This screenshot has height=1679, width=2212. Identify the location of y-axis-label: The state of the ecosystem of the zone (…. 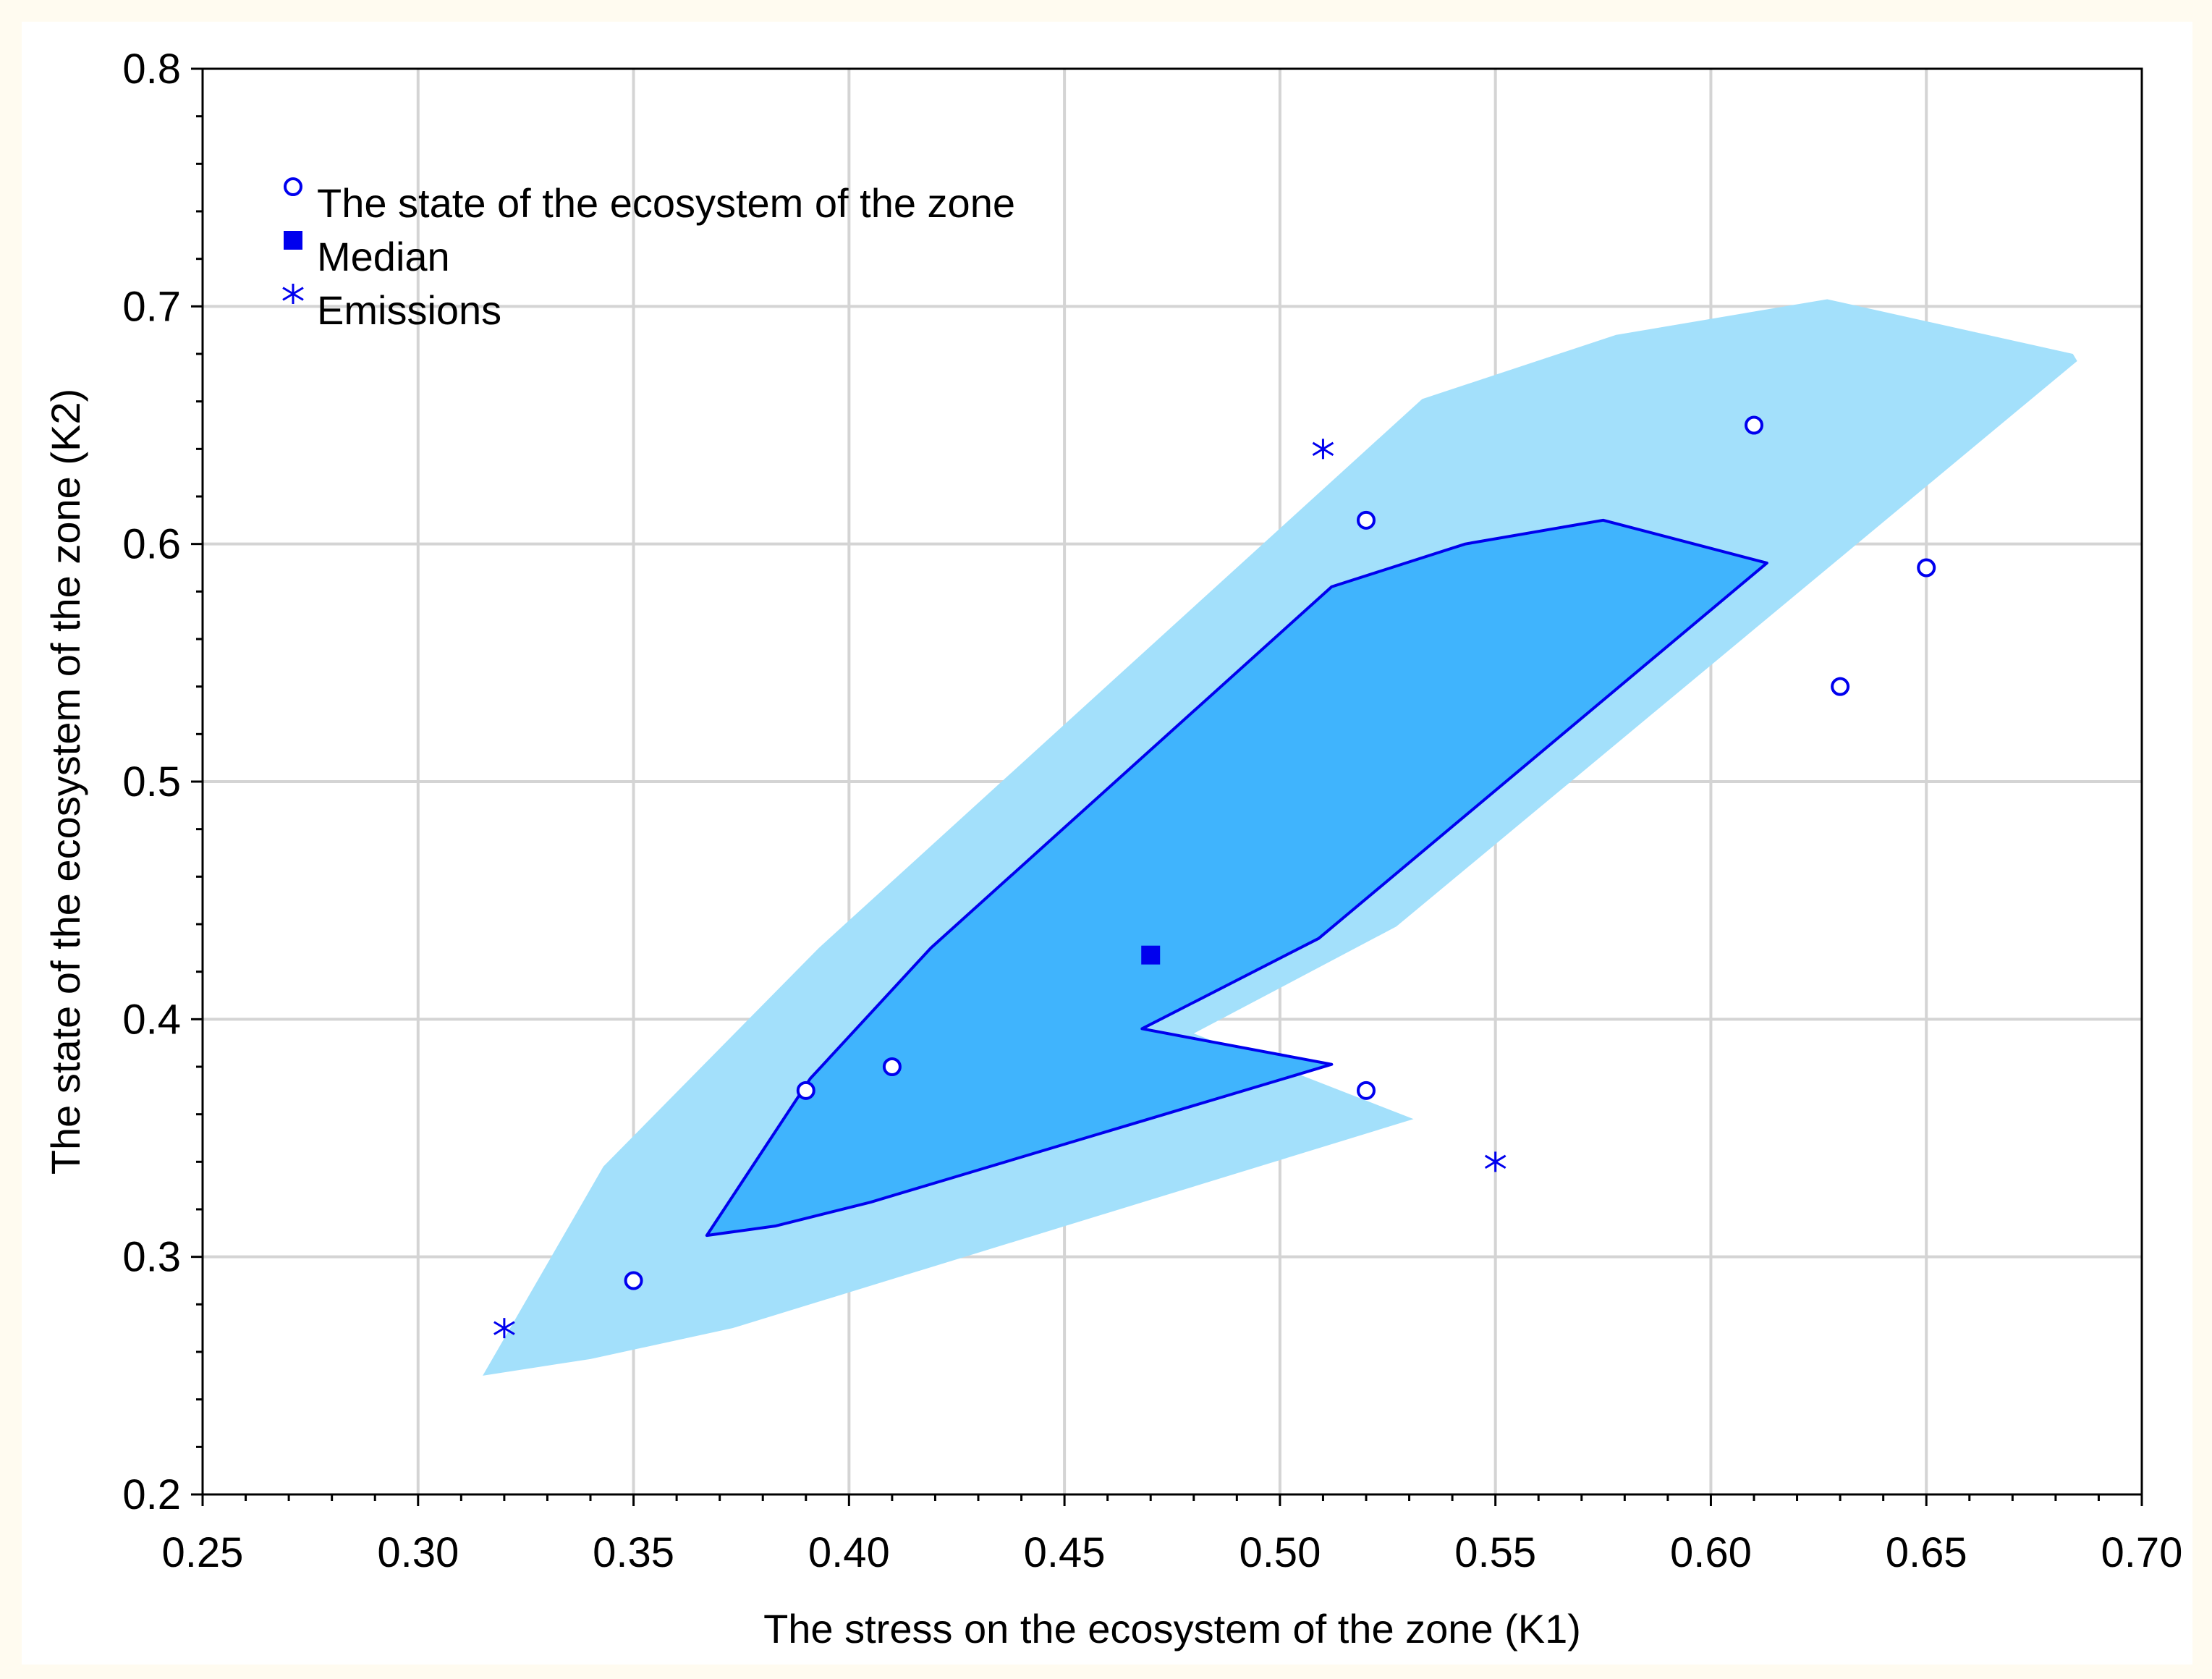
(65, 782).